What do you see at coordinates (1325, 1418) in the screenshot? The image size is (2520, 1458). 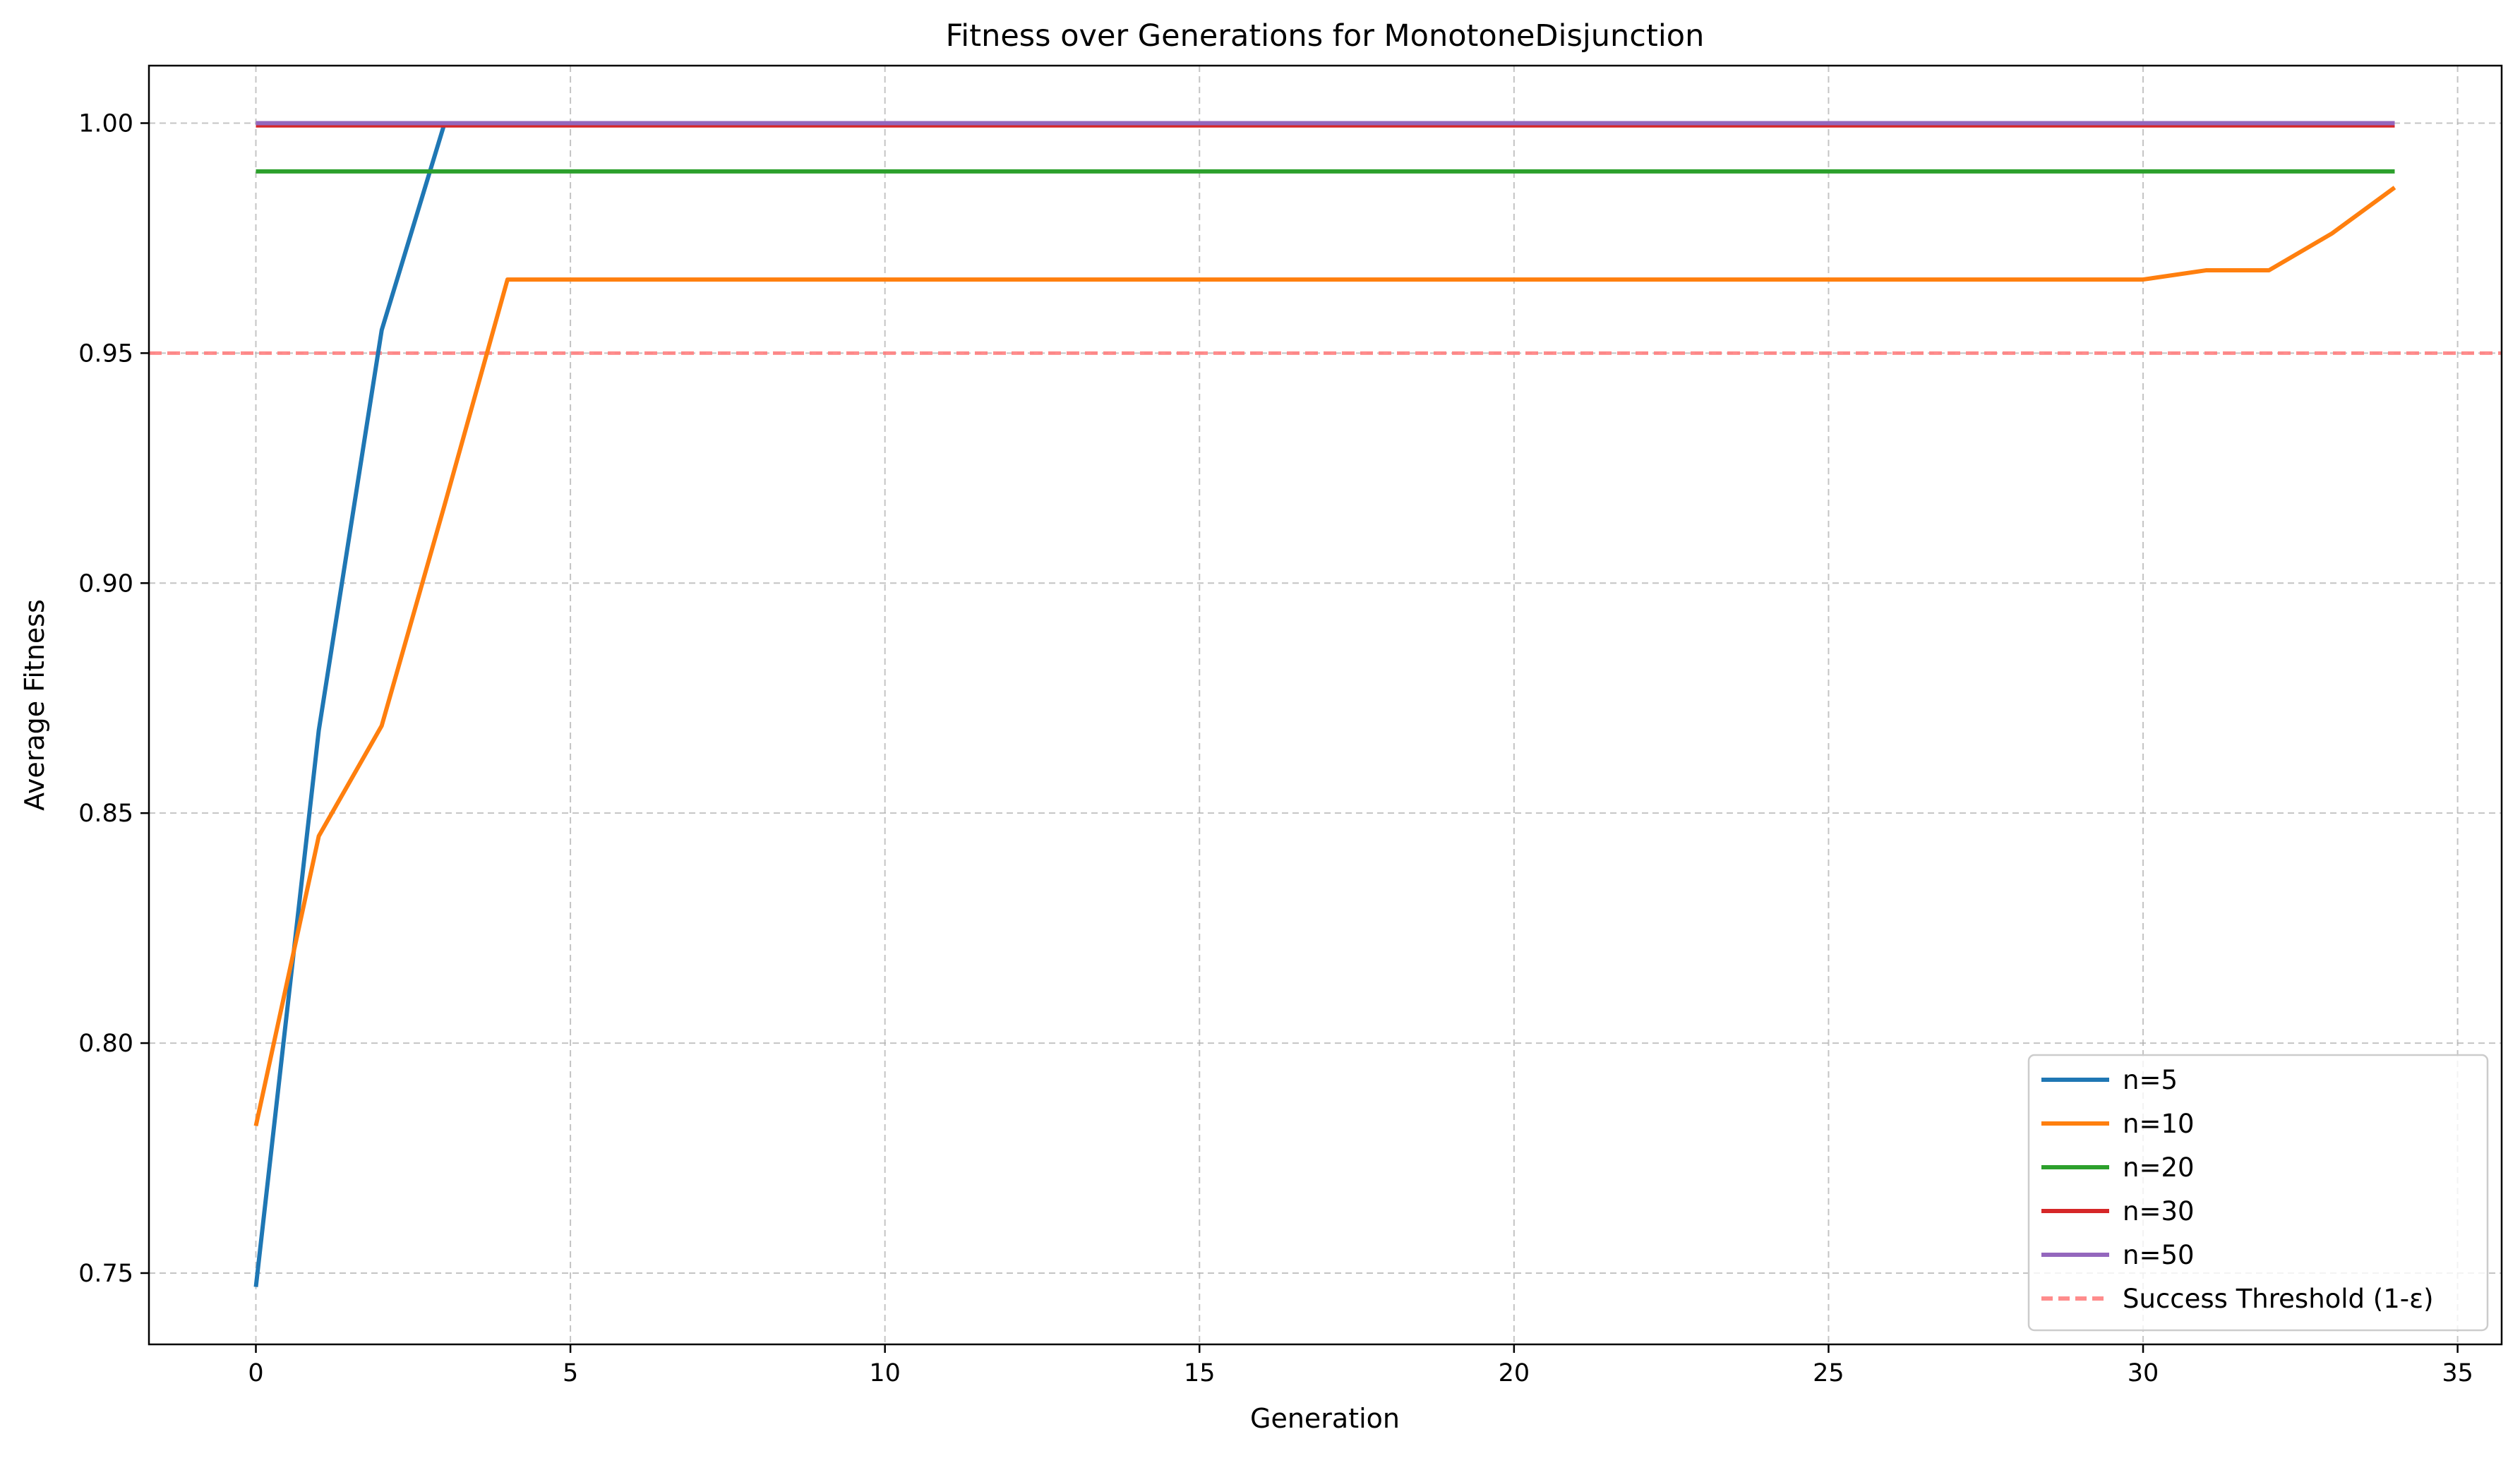 I see `x-axis-label: Generation` at bounding box center [1325, 1418].